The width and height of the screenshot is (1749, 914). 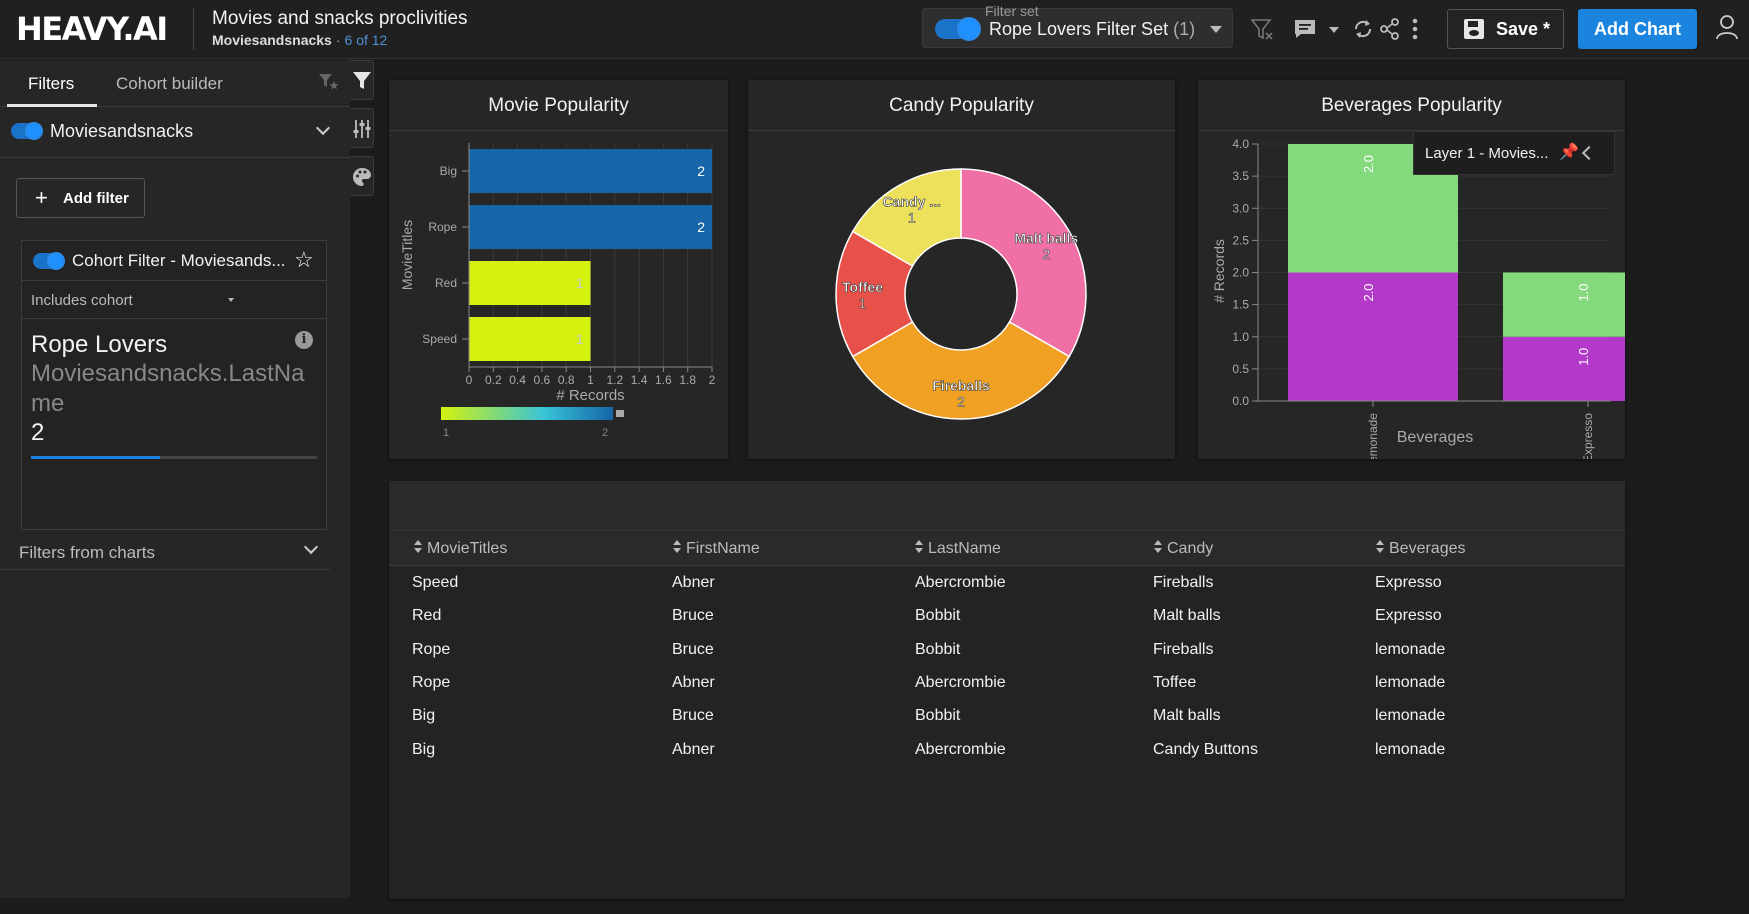 What do you see at coordinates (1637, 29) in the screenshot?
I see `add-chart-button: Add Chart` at bounding box center [1637, 29].